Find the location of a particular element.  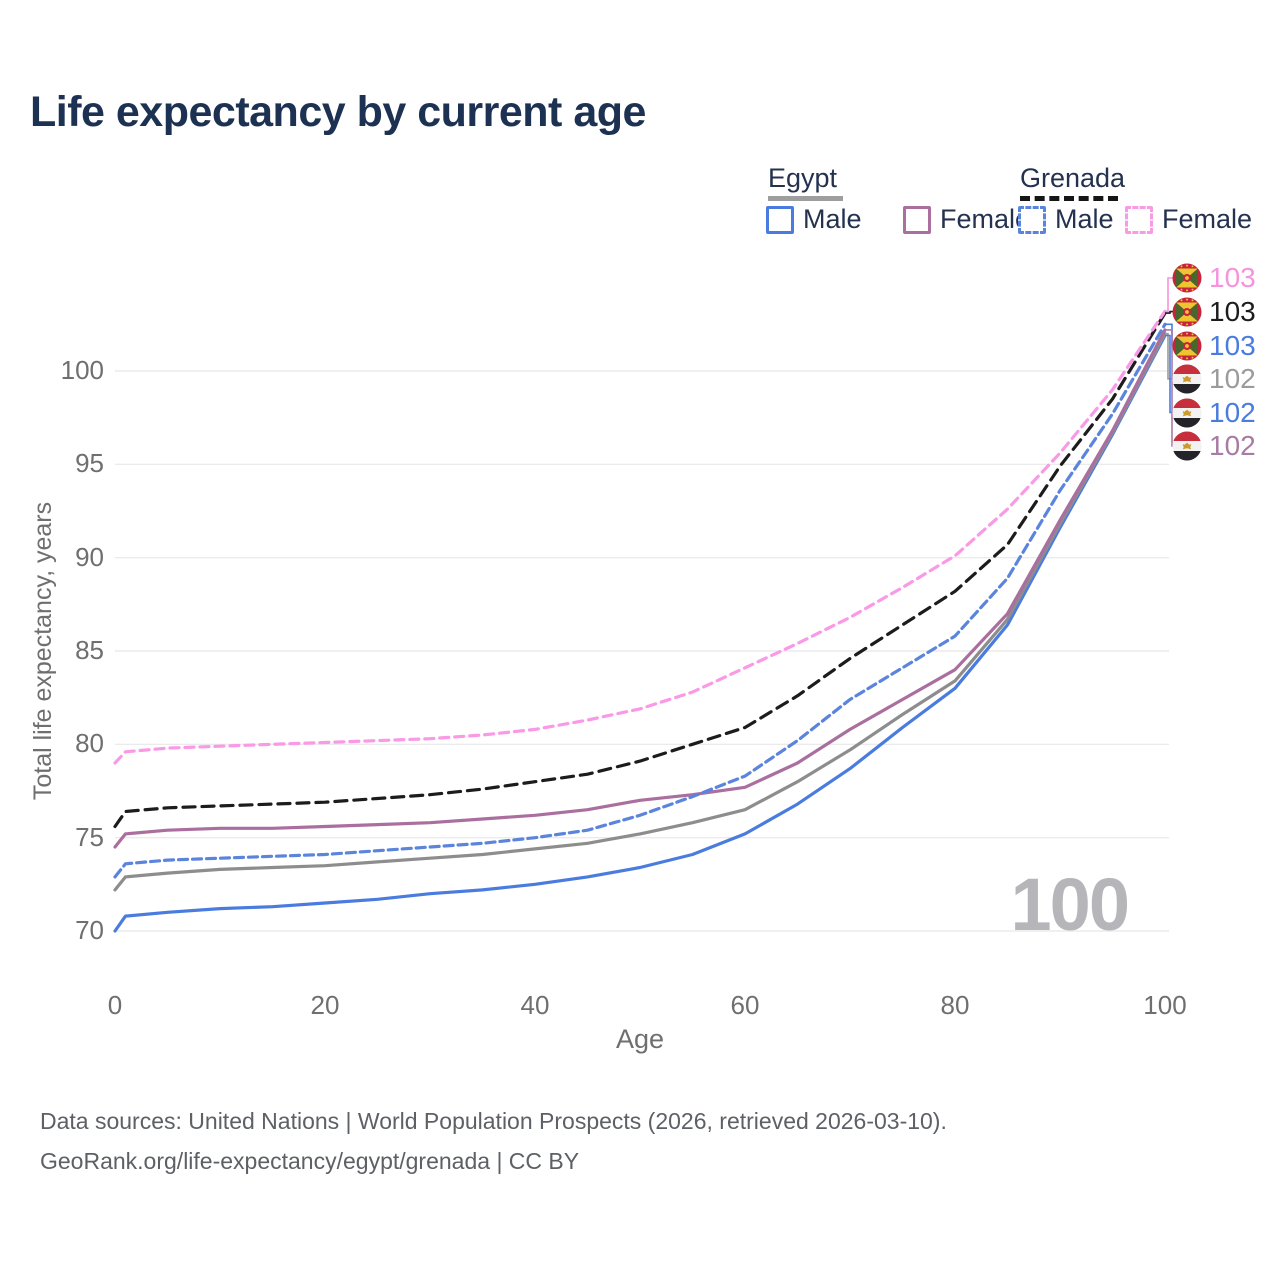

y-tick-label: 75 is located at coordinates (89, 836).